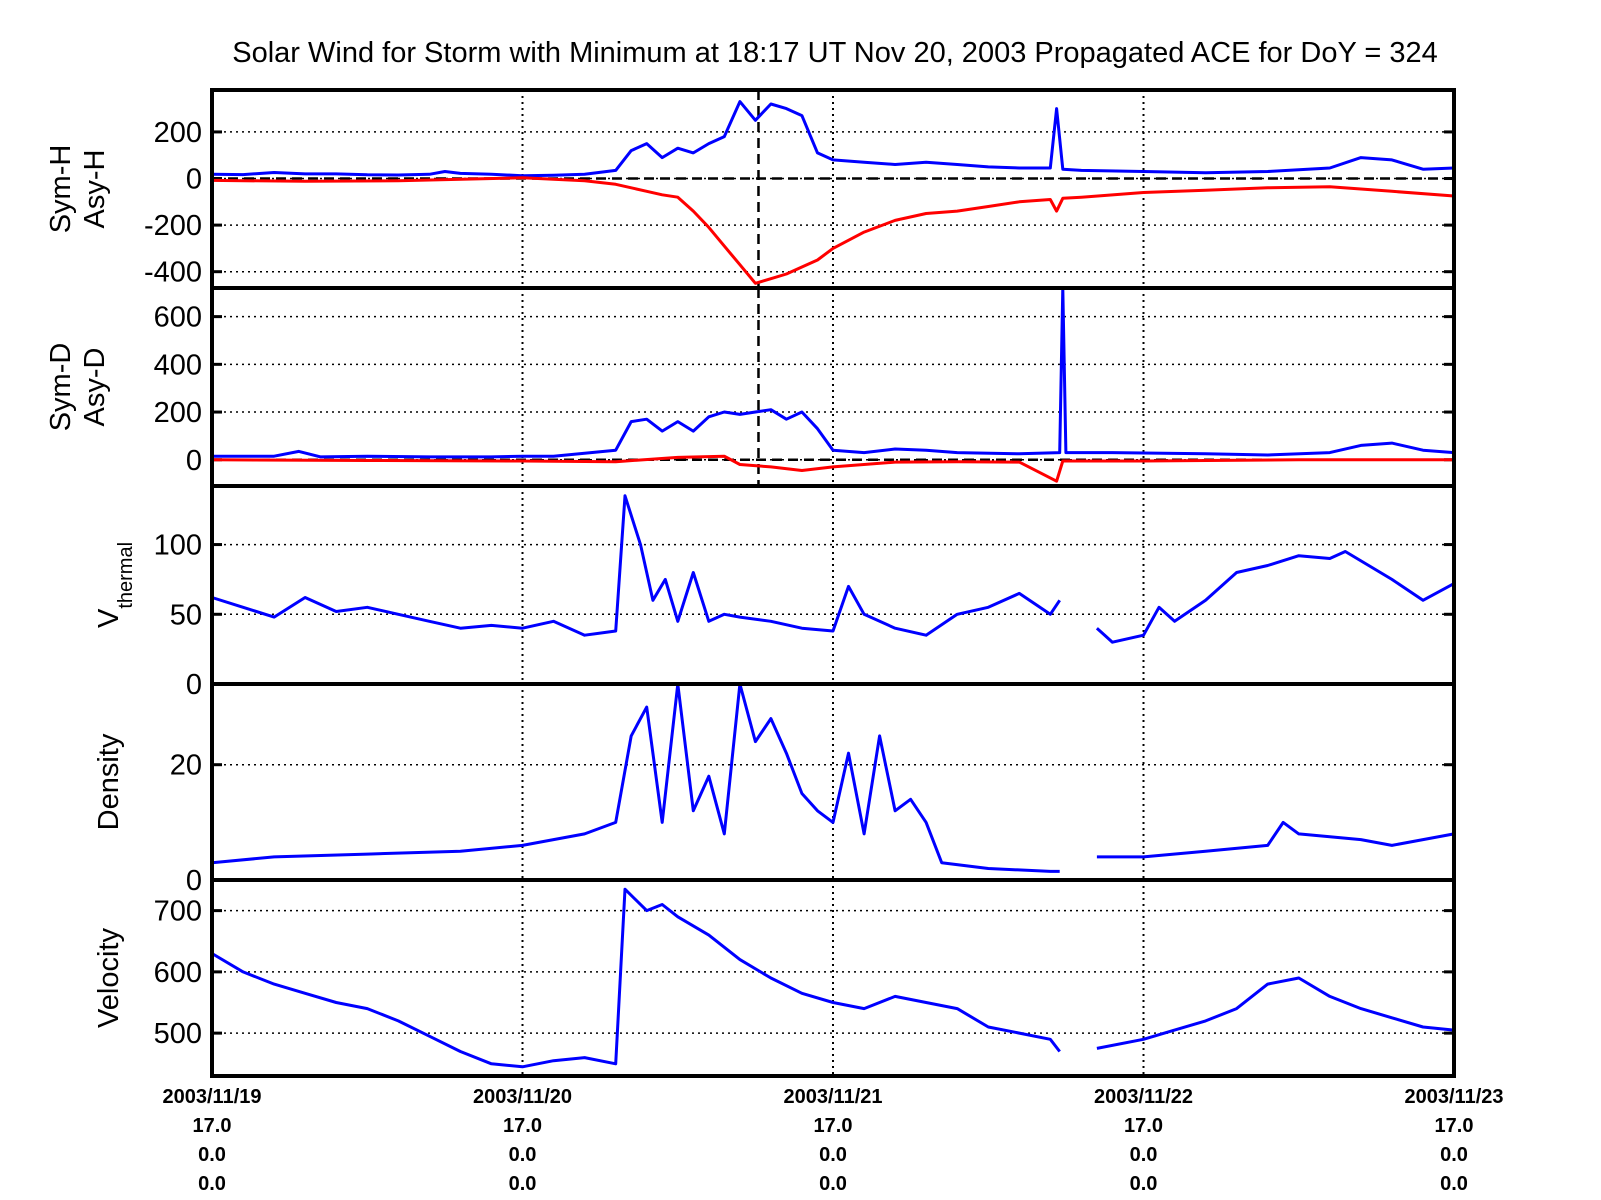 The width and height of the screenshot is (1601, 1200). I want to click on panel-sym-asy-h: 200 0 -200 -400 Sym-H Asy-H, so click(750, 189).